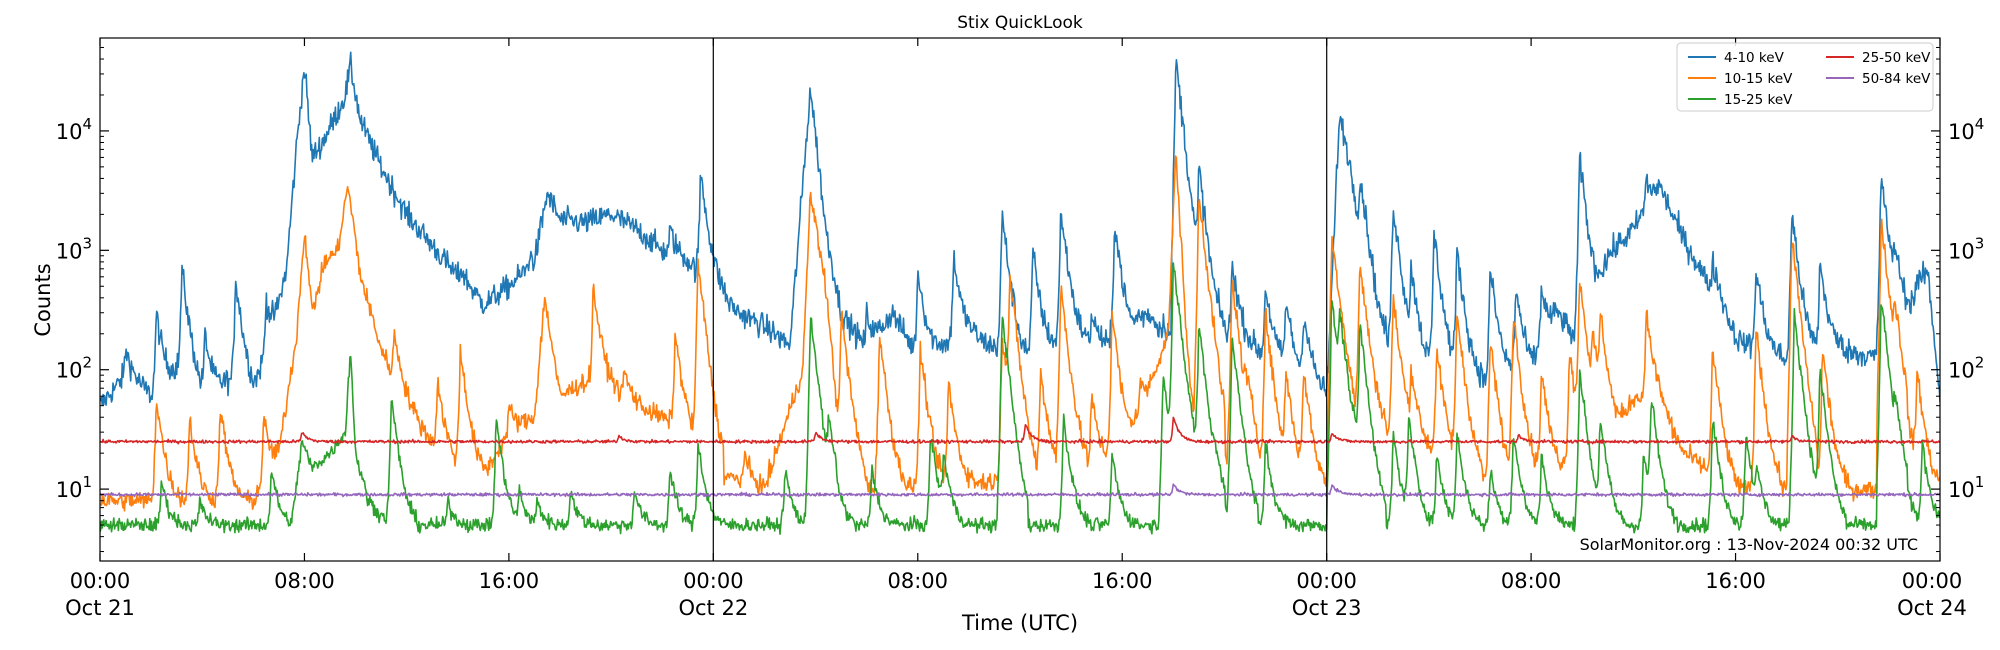 The width and height of the screenshot is (2000, 650). What do you see at coordinates (74, 368) in the screenshot?
I see `y-tick-label-left: 10²` at bounding box center [74, 368].